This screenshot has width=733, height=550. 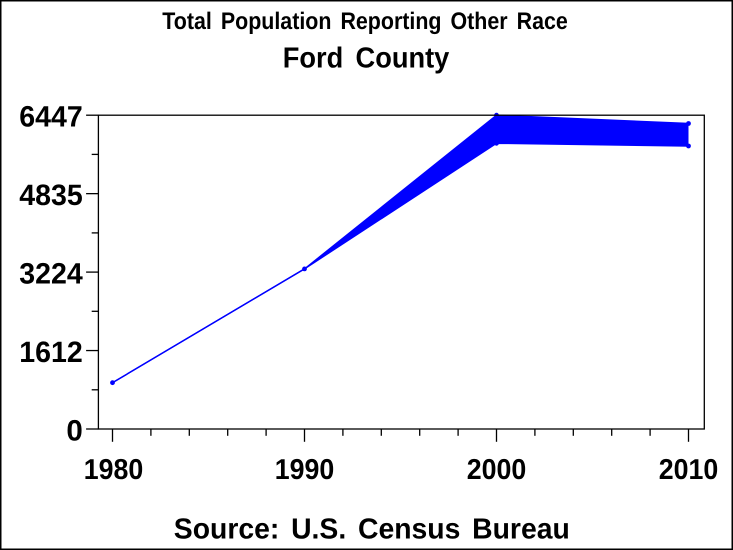 I want to click on svg-text:Total Population Reporting Oth: Total Population Reporting Other Race, so click(x=365, y=21).